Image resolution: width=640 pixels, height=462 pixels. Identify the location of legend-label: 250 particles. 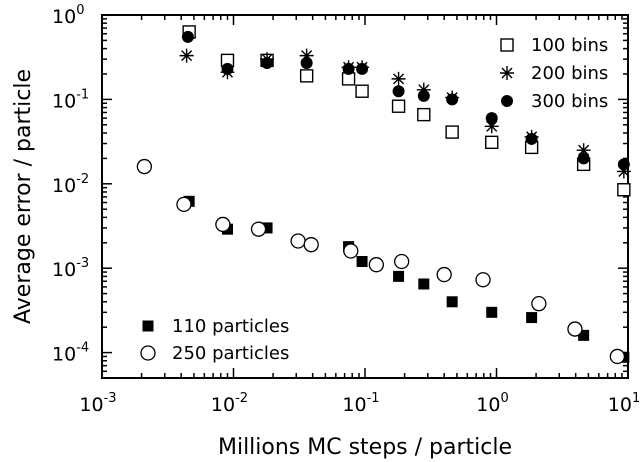
(230, 353).